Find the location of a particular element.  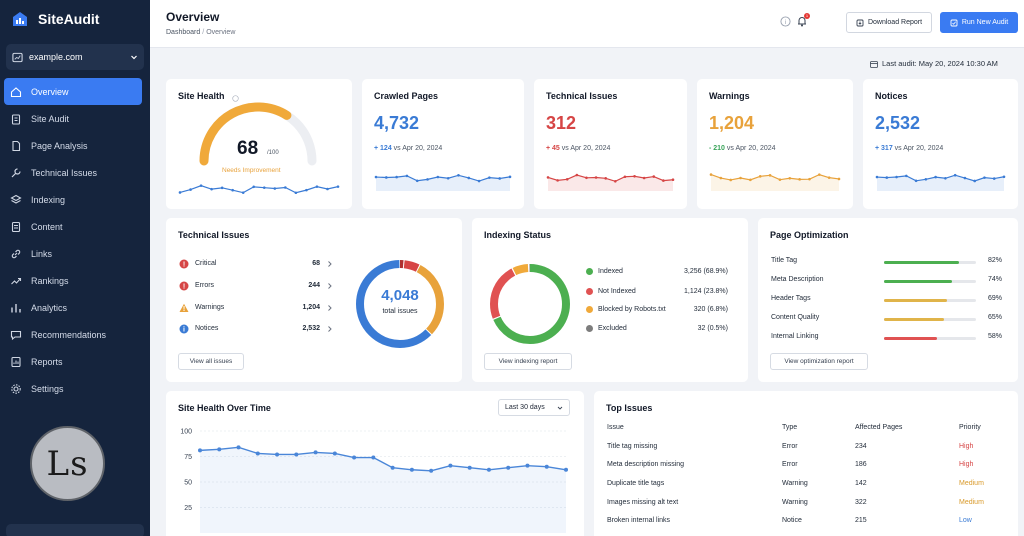

download-report-button: Download Report is located at coordinates (889, 22).